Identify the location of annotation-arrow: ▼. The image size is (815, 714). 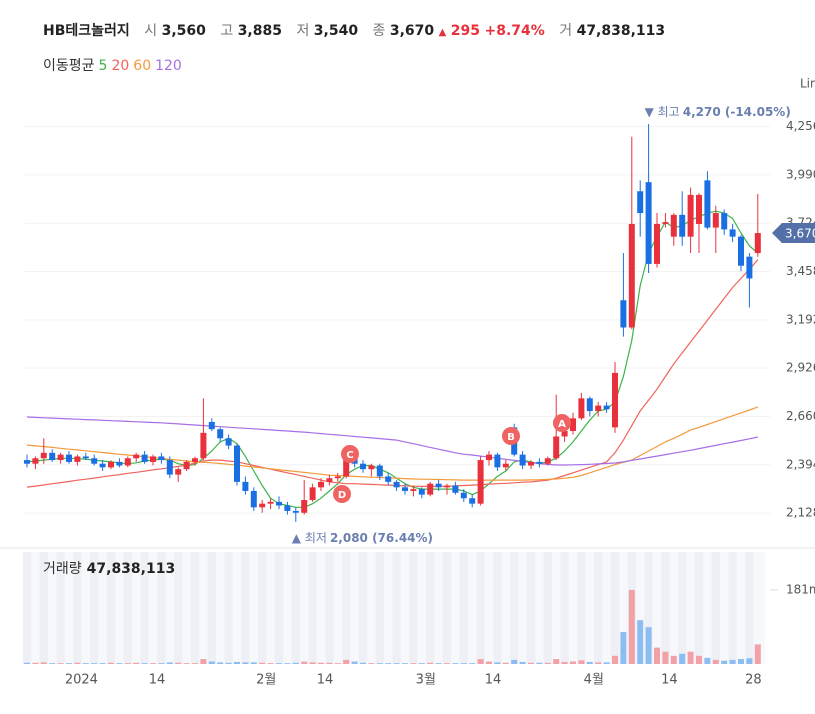
(651, 112).